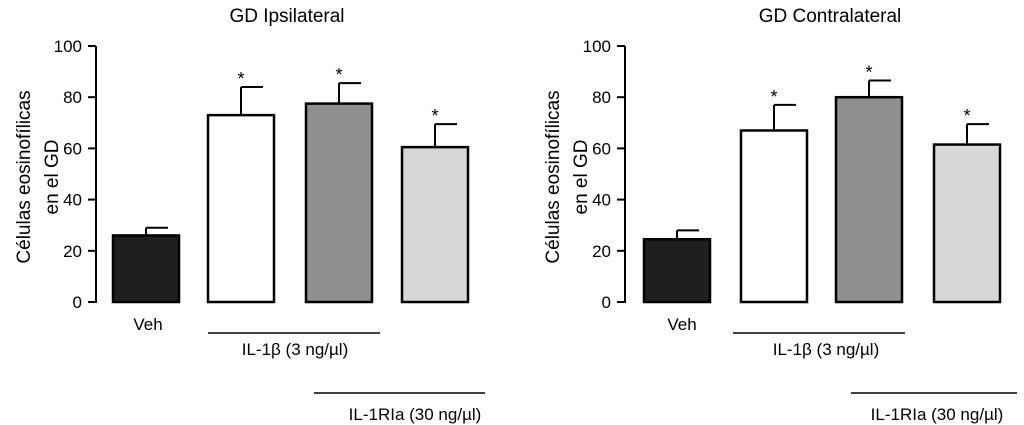  I want to click on chart-title: GD Contralateral, so click(830, 16).